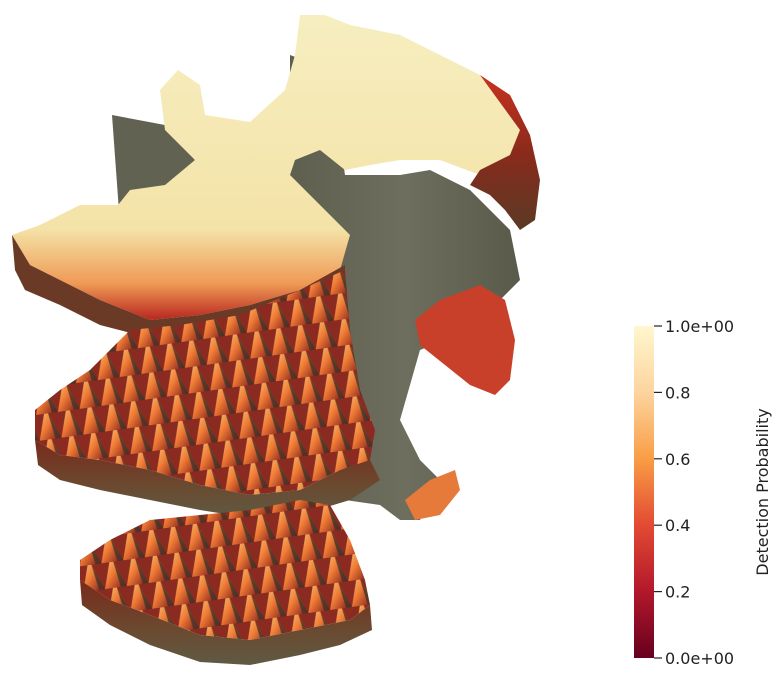  I want to click on colorbar-ticks: 1.0e+00 0.8 0.6 0.4 0.2 0.0e+00, so click(694, 492).